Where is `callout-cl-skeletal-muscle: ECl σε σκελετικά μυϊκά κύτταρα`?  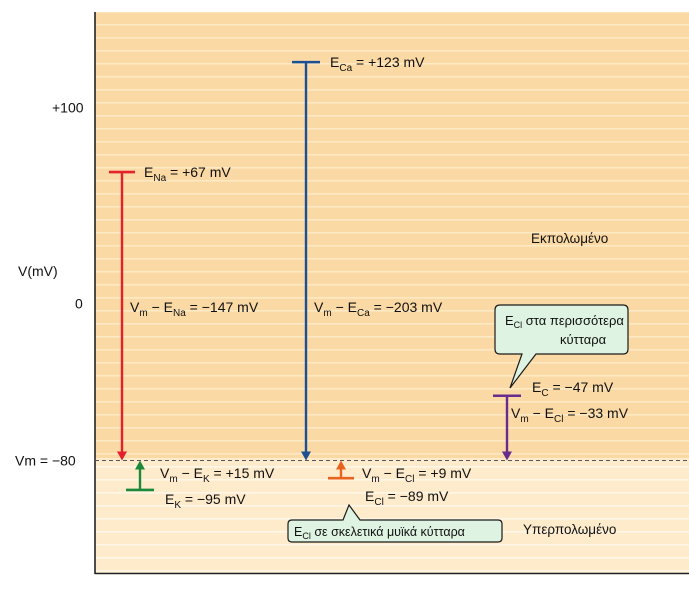
callout-cl-skeletal-muscle: ECl σε σκελετικά μυϊκά κύτταρα is located at coordinates (395, 523).